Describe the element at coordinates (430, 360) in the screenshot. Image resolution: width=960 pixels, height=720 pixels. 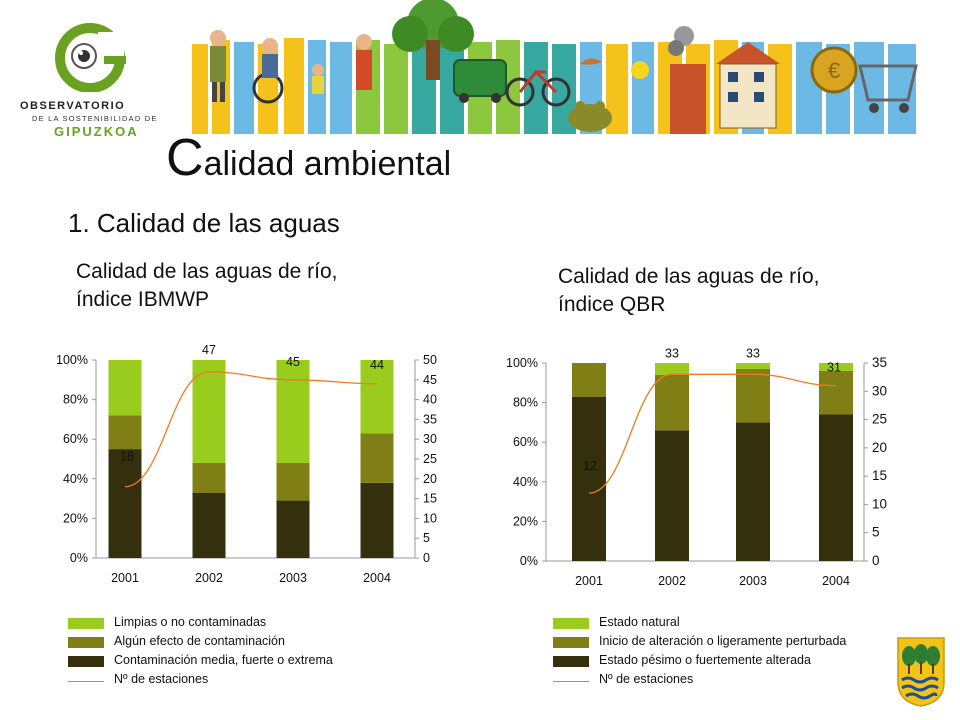
I see `y-tick-label-right: 50` at that location.